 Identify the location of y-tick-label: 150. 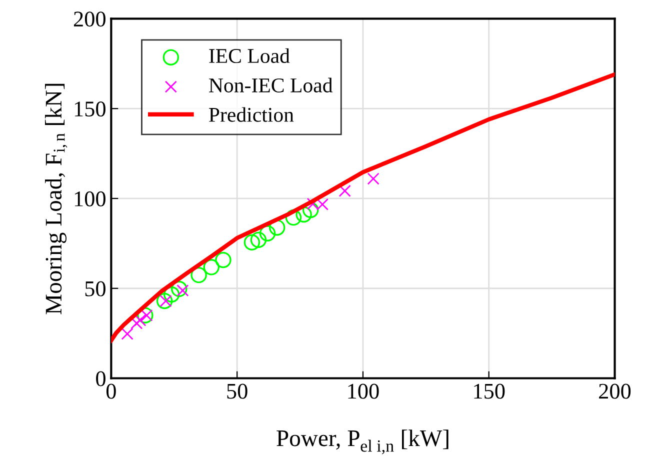
(90, 109).